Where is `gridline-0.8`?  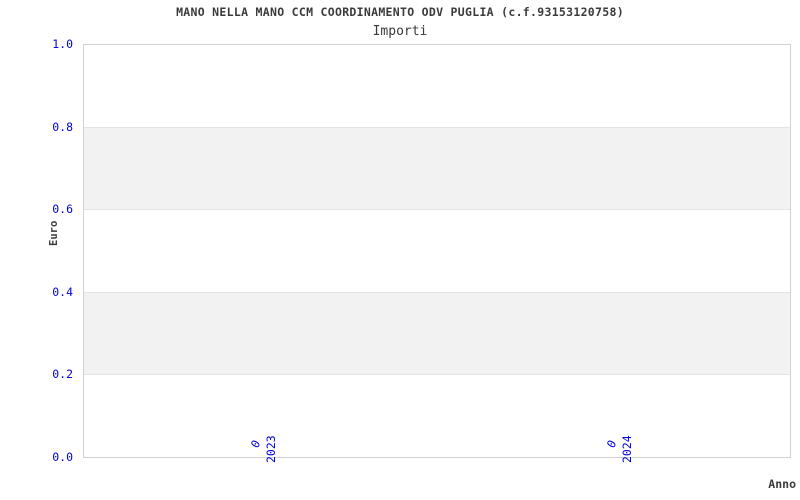 gridline-0.8 is located at coordinates (436, 127).